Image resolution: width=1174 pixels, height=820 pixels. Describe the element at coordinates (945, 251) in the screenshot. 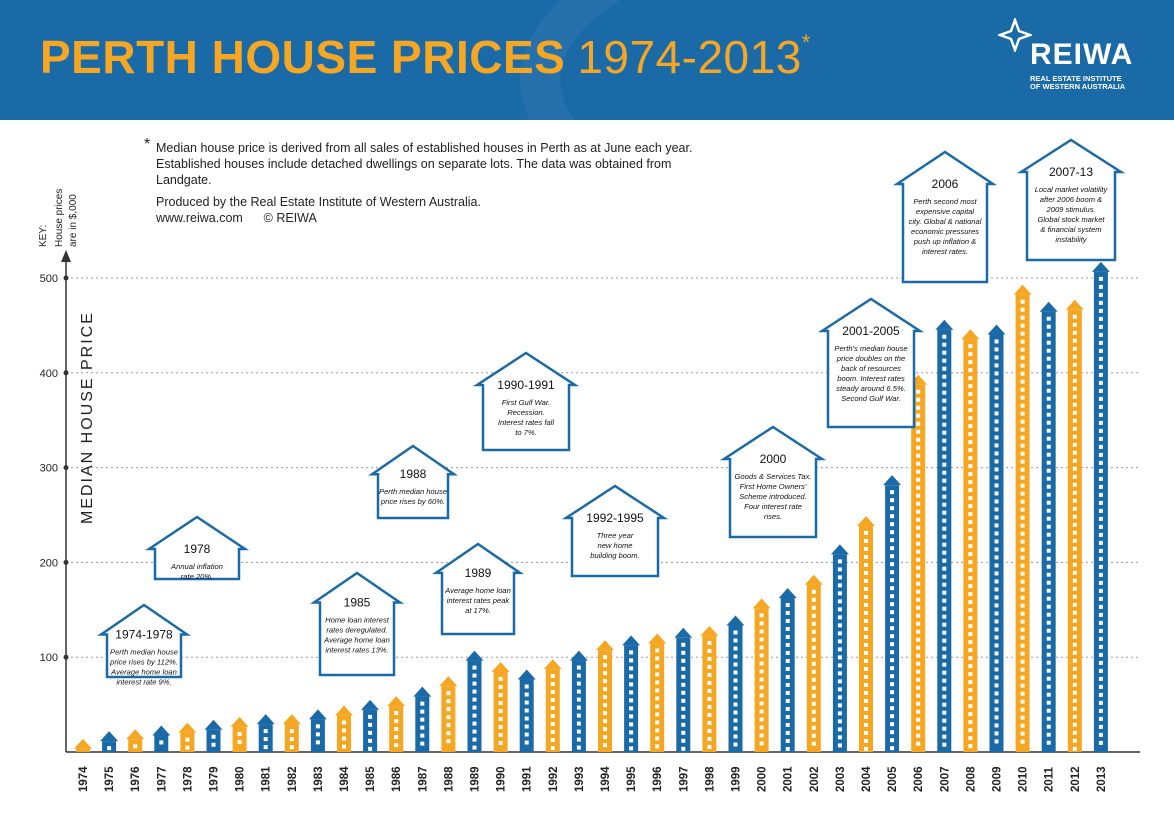

I see `annotation-line: interest rates.` at that location.